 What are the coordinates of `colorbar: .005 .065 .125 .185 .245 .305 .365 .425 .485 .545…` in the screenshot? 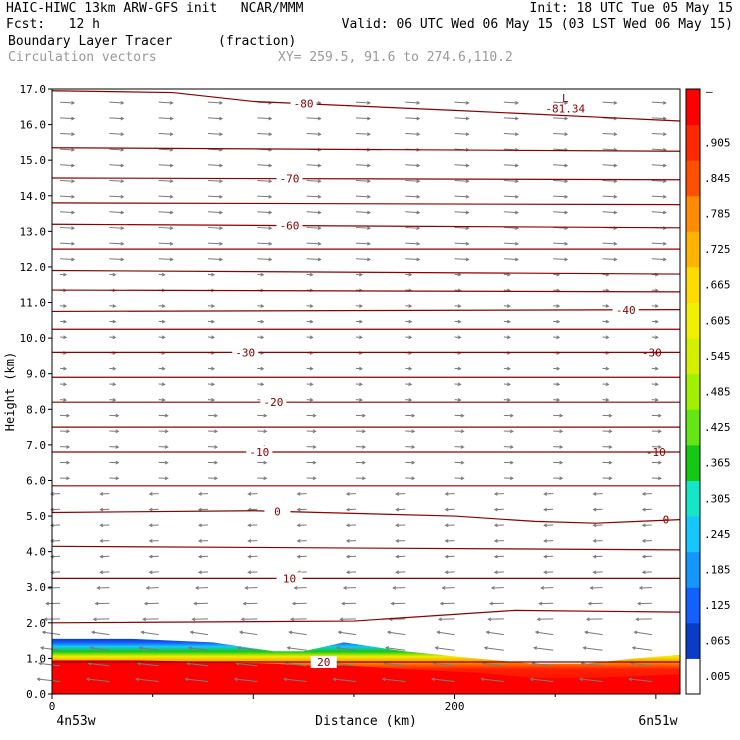 It's located at (708, 390).